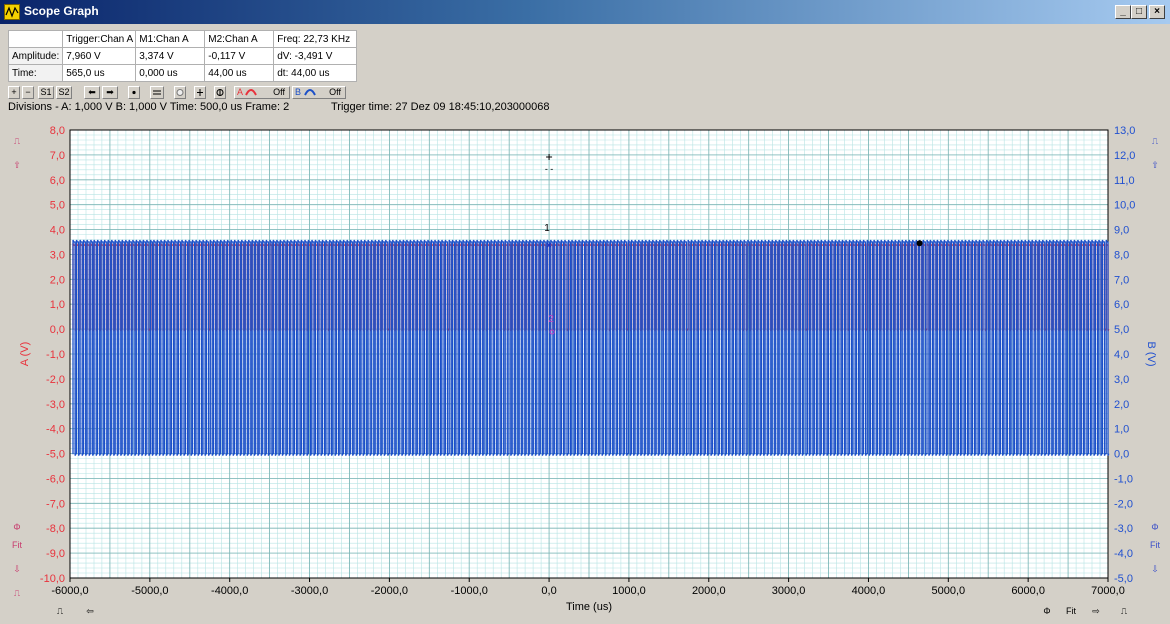  What do you see at coordinates (134, 92) in the screenshot?
I see `marker-dot-icon` at bounding box center [134, 92].